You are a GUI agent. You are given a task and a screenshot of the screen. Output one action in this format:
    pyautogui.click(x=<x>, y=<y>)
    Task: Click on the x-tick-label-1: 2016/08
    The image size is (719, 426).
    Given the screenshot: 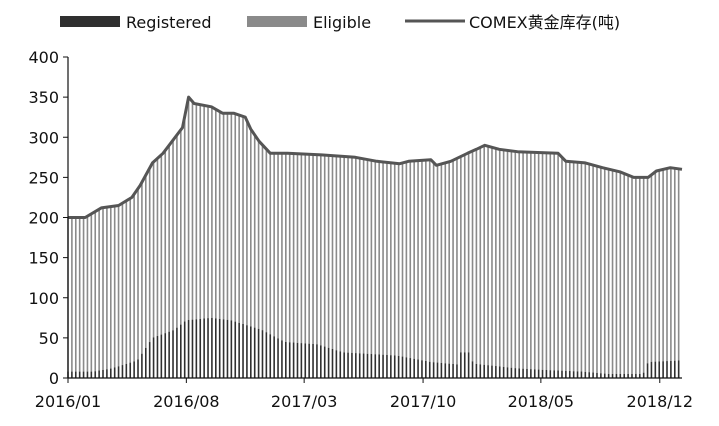 What is the action you would take?
    pyautogui.click(x=186, y=401)
    